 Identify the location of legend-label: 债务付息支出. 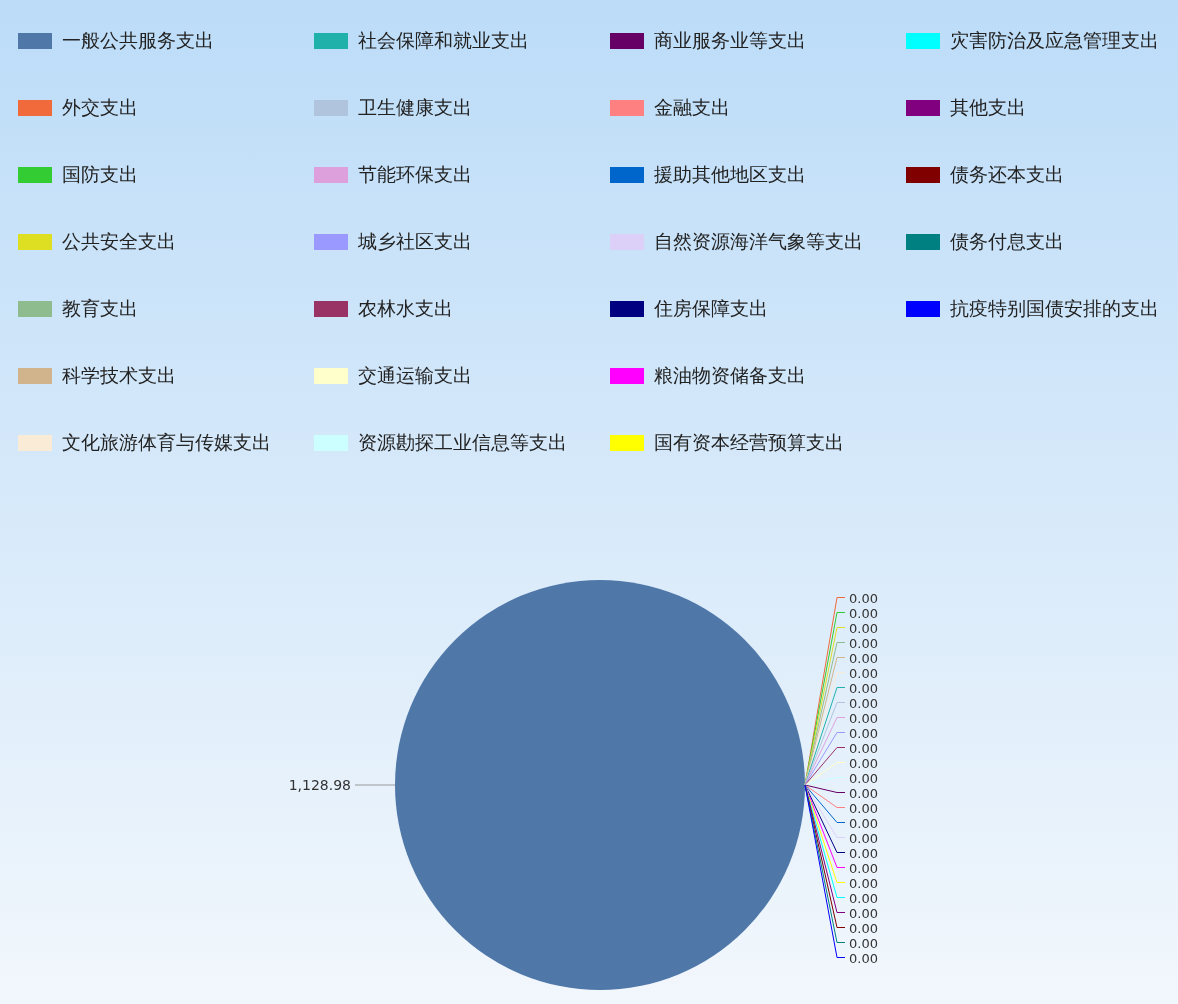
(1007, 241).